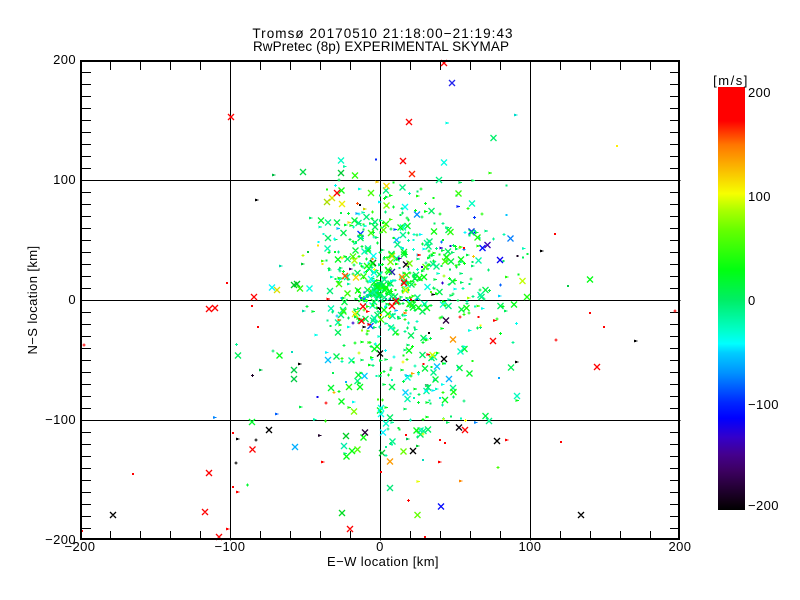 The height and width of the screenshot is (600, 800). What do you see at coordinates (382, 33) in the screenshot?
I see `svg-text:Tromsø 20170510 21:18:00−21:19: Tromsø 20170510 21:18:00−21:19:43` at bounding box center [382, 33].